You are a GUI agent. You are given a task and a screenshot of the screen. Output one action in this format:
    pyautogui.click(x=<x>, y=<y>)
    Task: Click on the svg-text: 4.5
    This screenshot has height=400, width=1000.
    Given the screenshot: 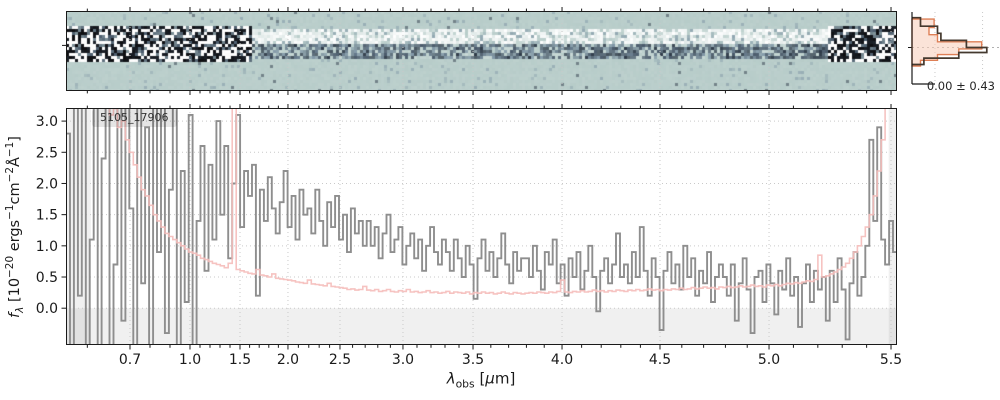 What is the action you would take?
    pyautogui.click(x=660, y=360)
    